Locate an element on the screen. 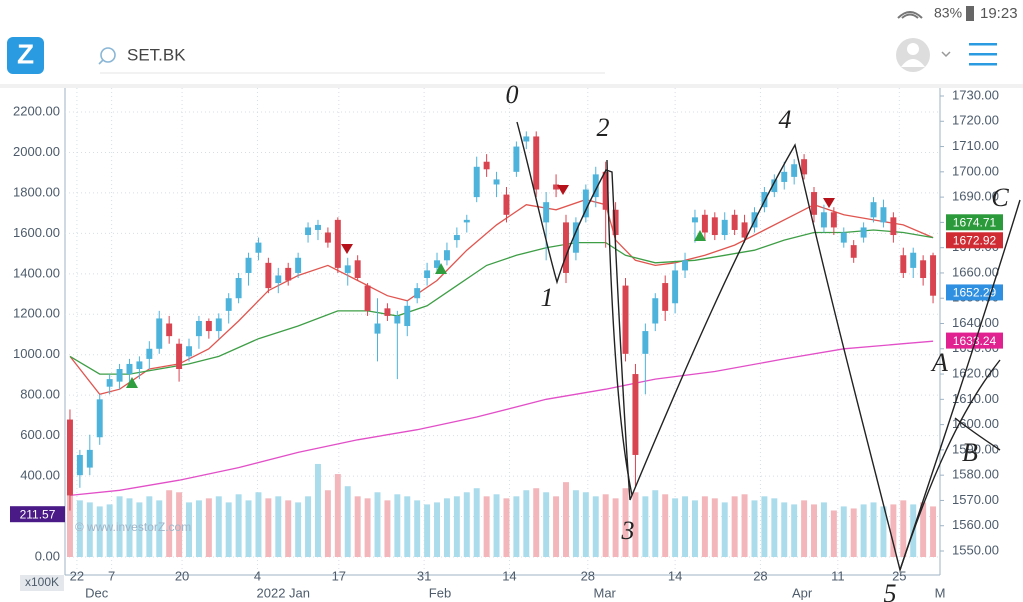  wifi-icon is located at coordinates (910, 15).